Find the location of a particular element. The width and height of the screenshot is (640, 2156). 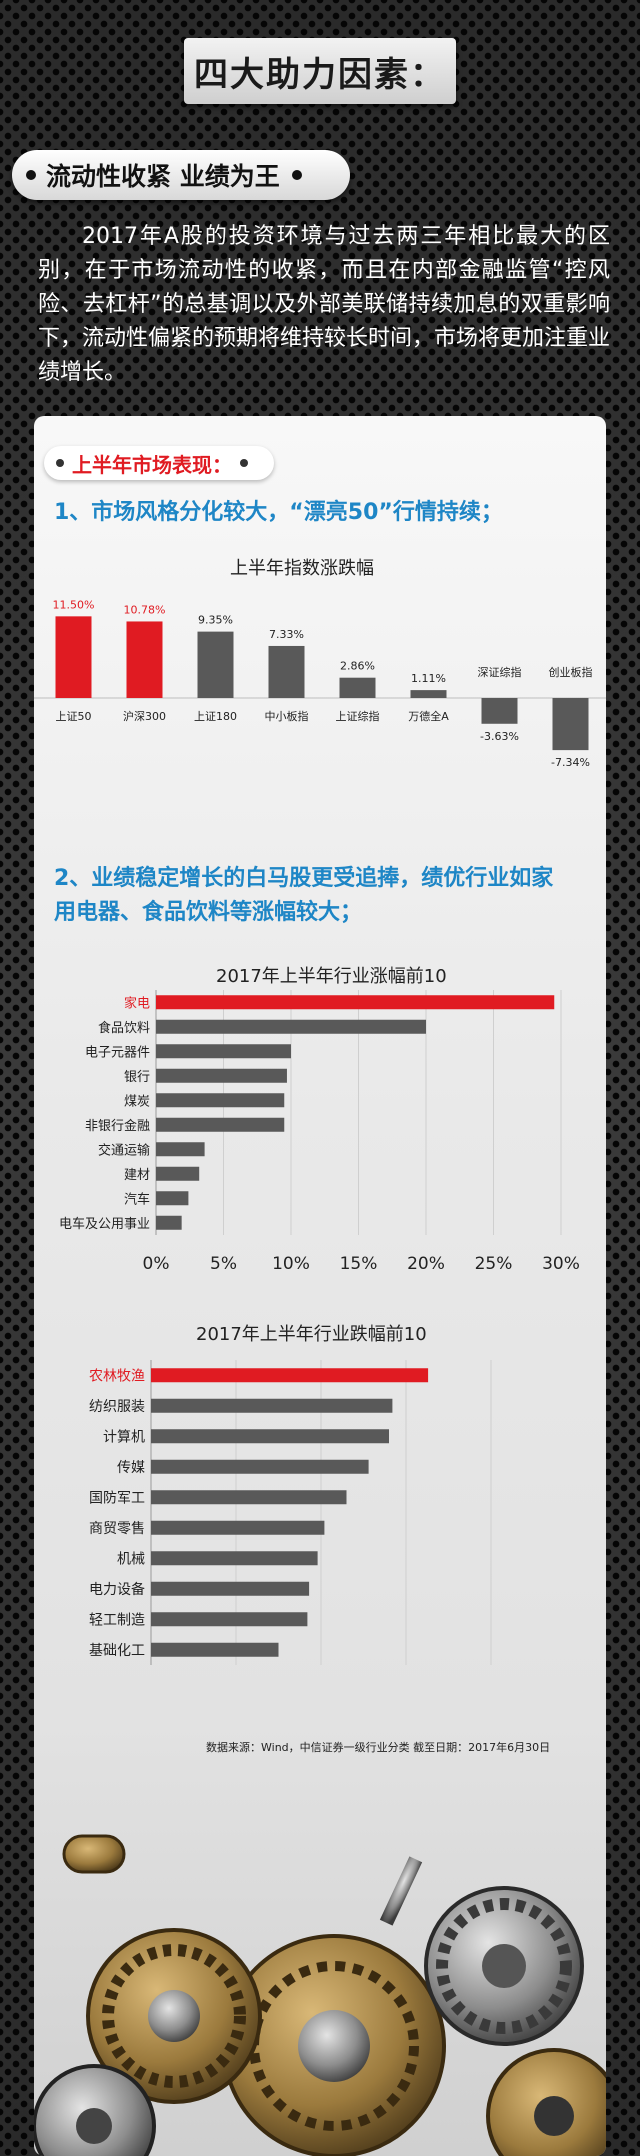

chart3-category-label: 农林牧渔 is located at coordinates (117, 1376).